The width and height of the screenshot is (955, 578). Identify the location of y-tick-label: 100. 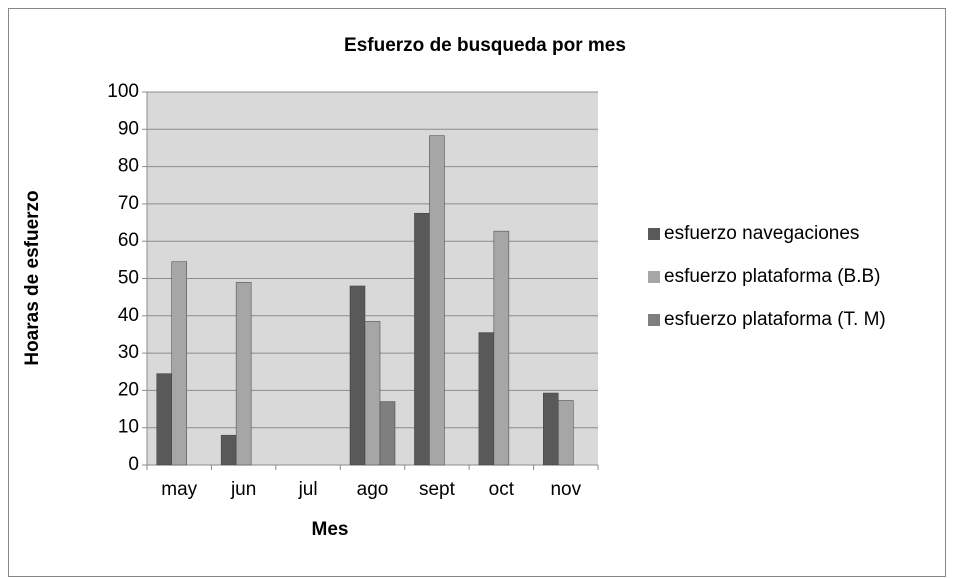
(123, 91).